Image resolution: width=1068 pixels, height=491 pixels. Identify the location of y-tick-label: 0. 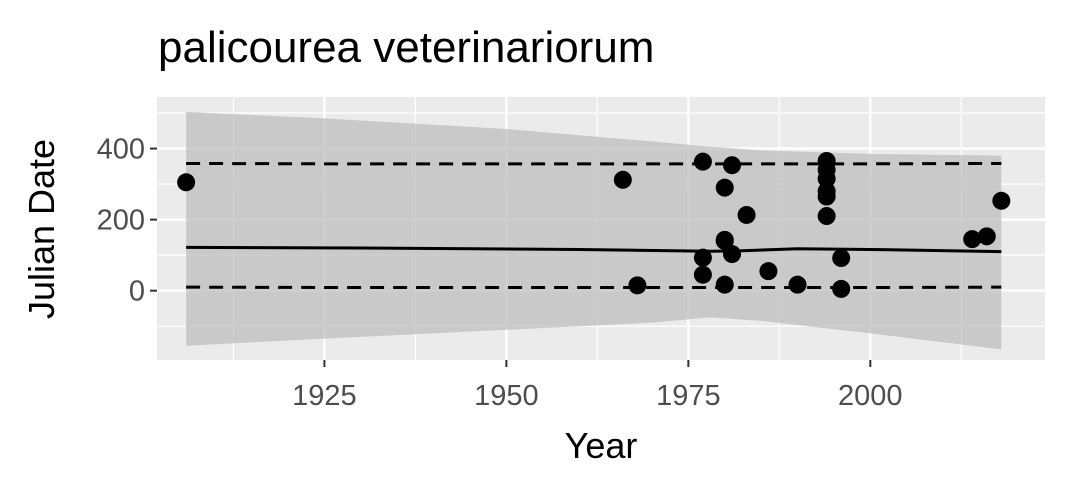
(137, 292).